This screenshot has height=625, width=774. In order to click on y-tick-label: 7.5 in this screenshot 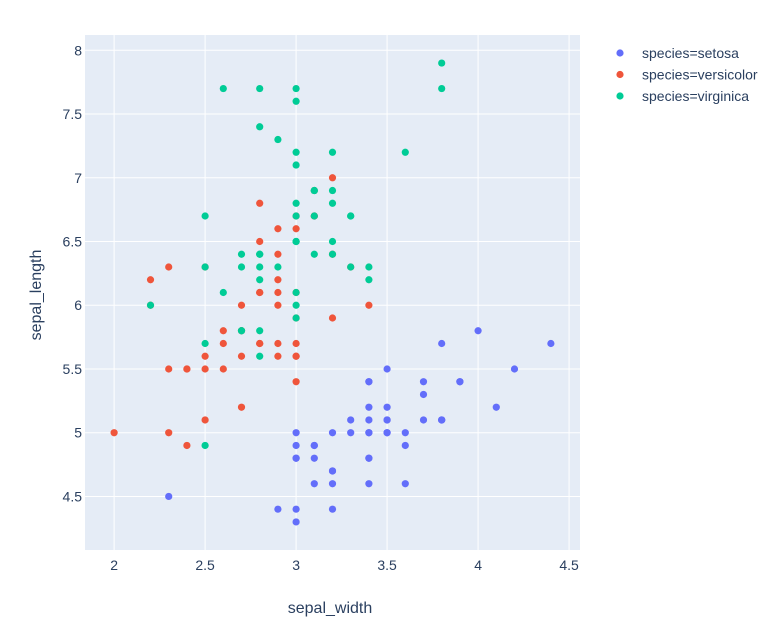, I will do `click(73, 114)`.